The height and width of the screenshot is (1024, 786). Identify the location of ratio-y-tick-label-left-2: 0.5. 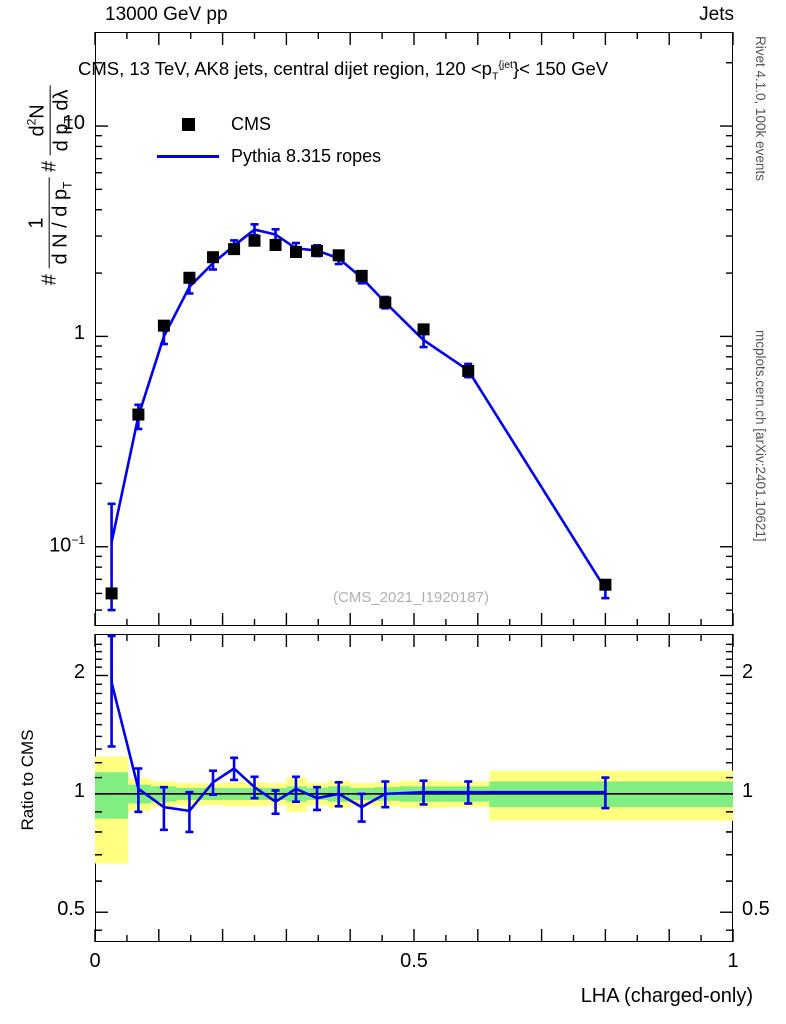
(71, 909).